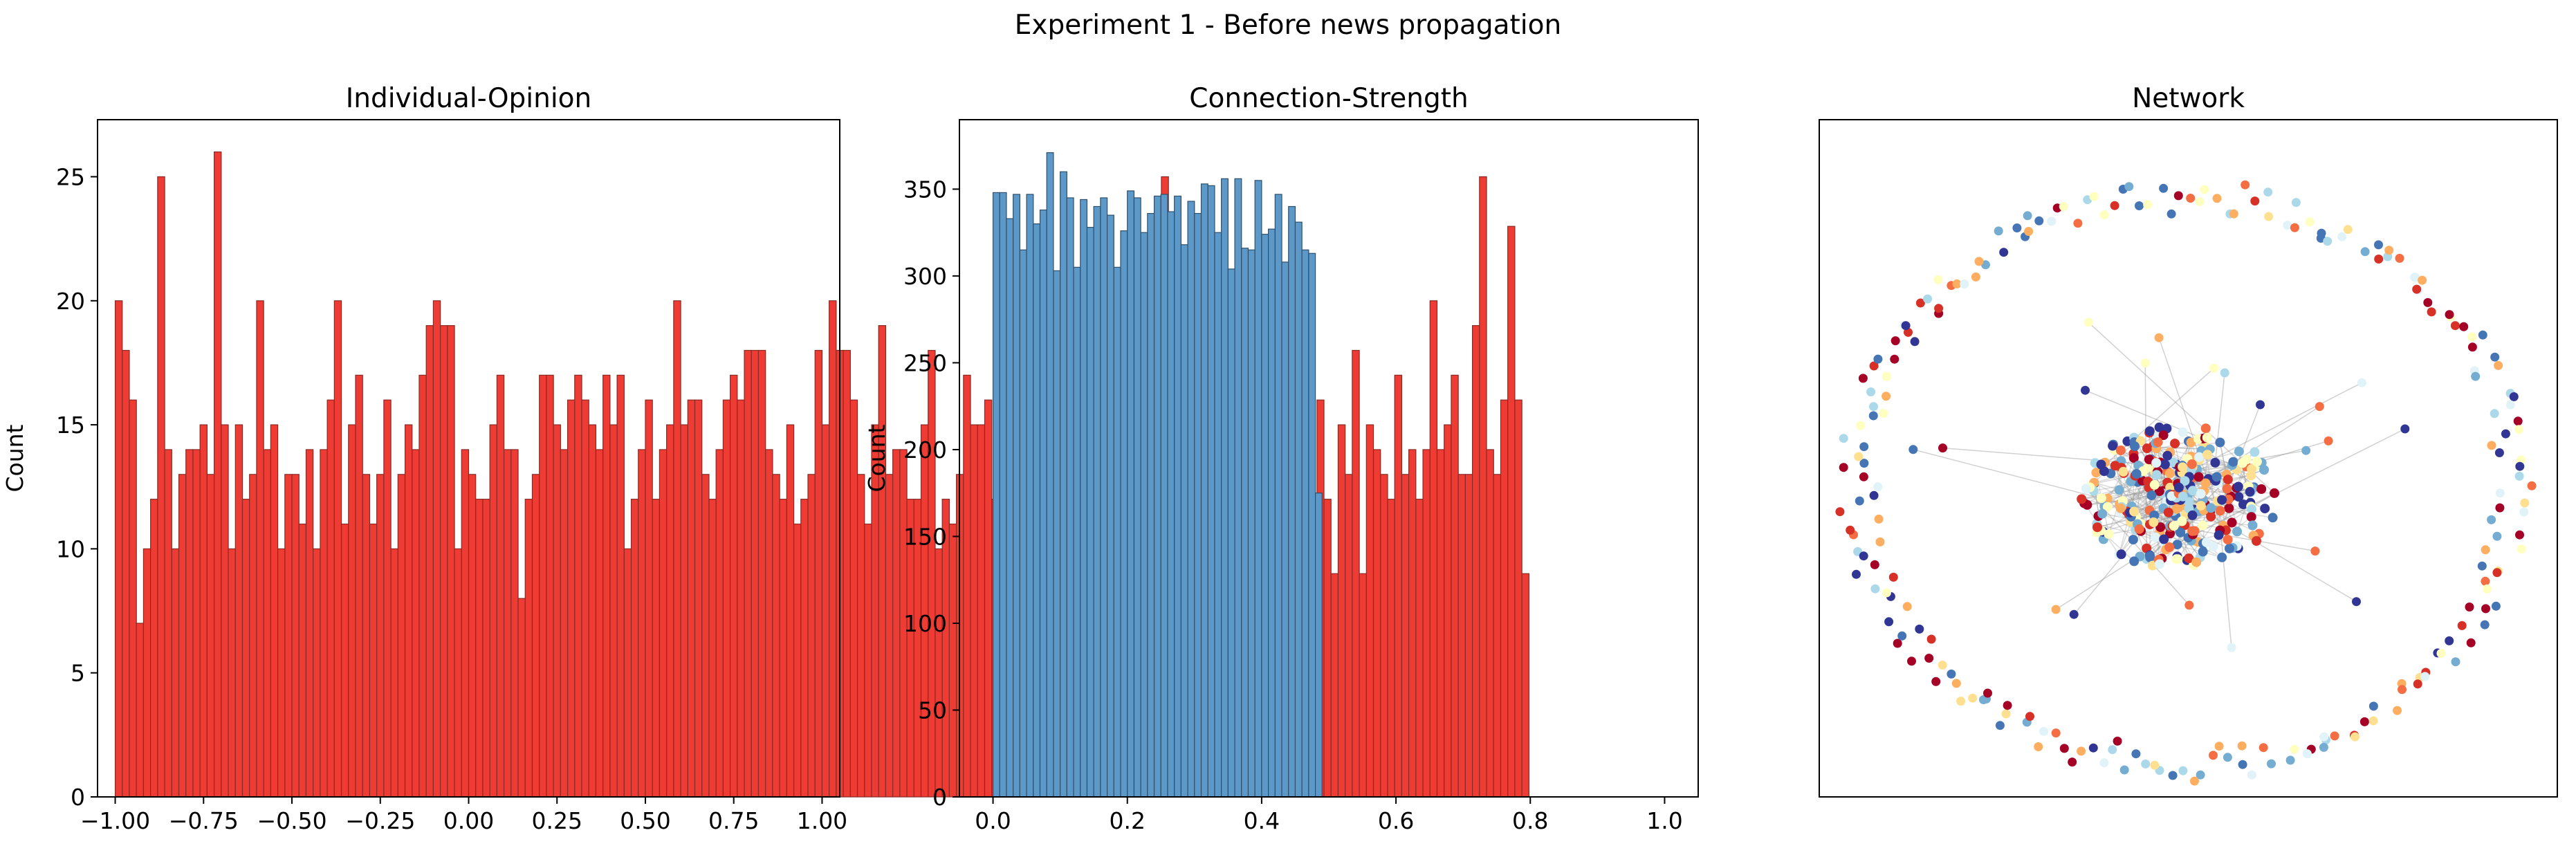 The height and width of the screenshot is (855, 2576). What do you see at coordinates (1530, 820) in the screenshot?
I see `x-tick-label: 0.8` at bounding box center [1530, 820].